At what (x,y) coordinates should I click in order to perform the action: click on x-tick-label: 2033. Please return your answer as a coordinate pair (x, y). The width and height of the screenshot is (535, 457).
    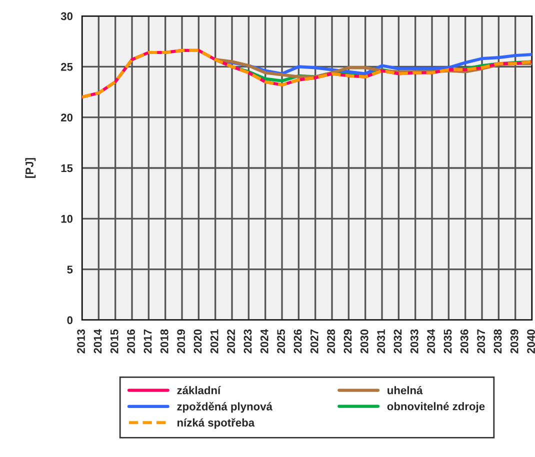
    Looking at the image, I should click on (414, 341).